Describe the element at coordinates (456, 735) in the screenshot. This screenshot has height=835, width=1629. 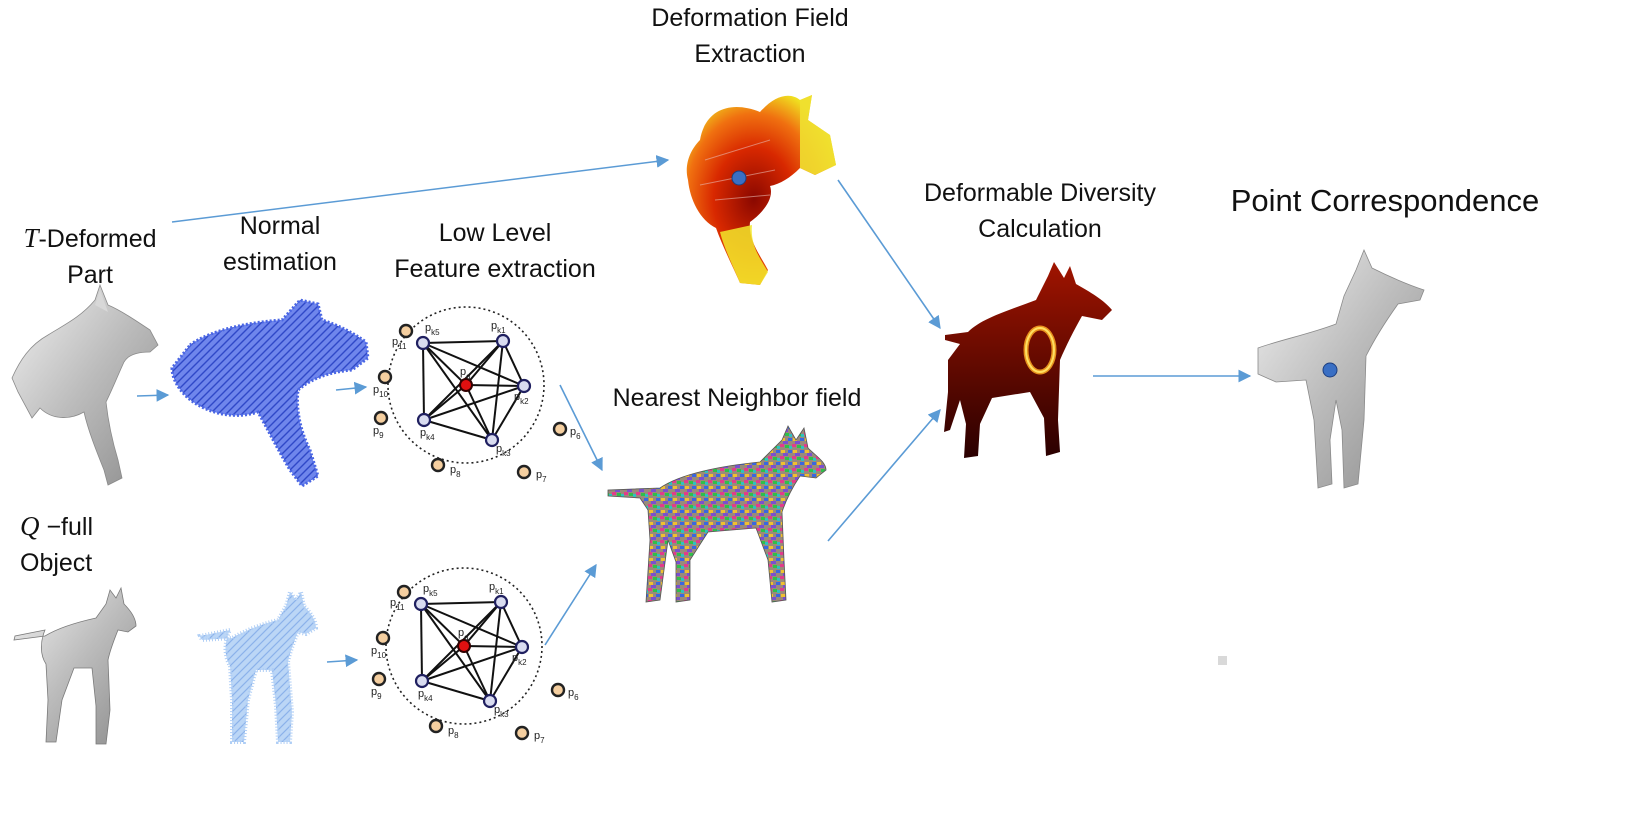
I see `outer-label-8-subscript: 8` at that location.